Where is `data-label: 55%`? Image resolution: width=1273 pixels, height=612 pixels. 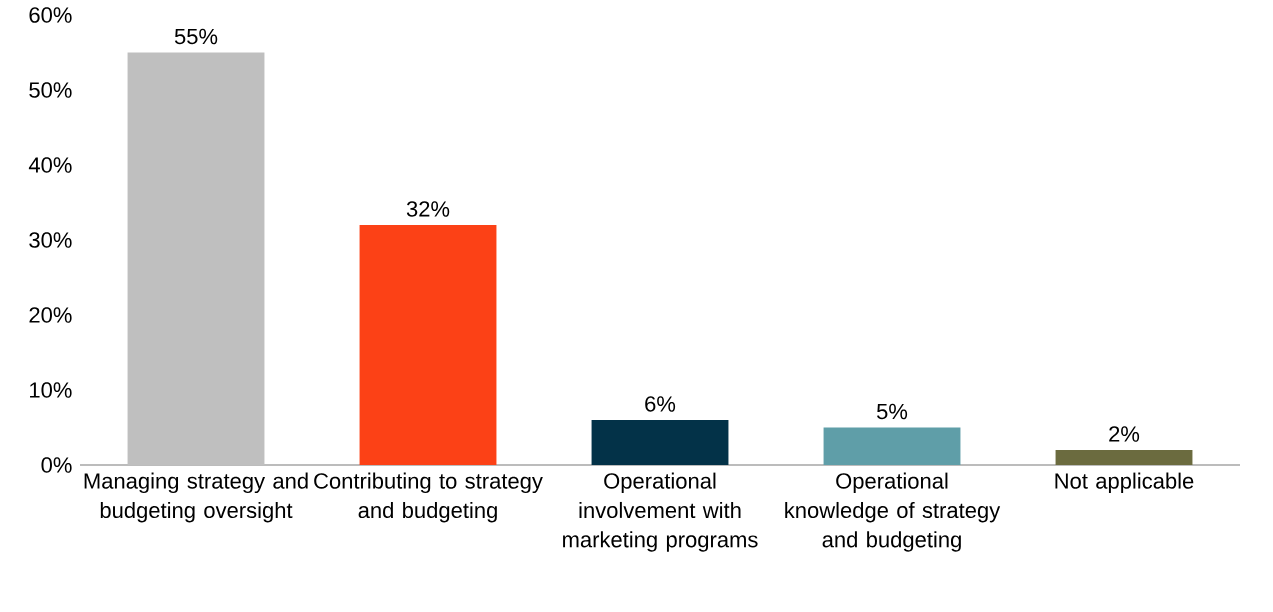 data-label: 55% is located at coordinates (196, 36).